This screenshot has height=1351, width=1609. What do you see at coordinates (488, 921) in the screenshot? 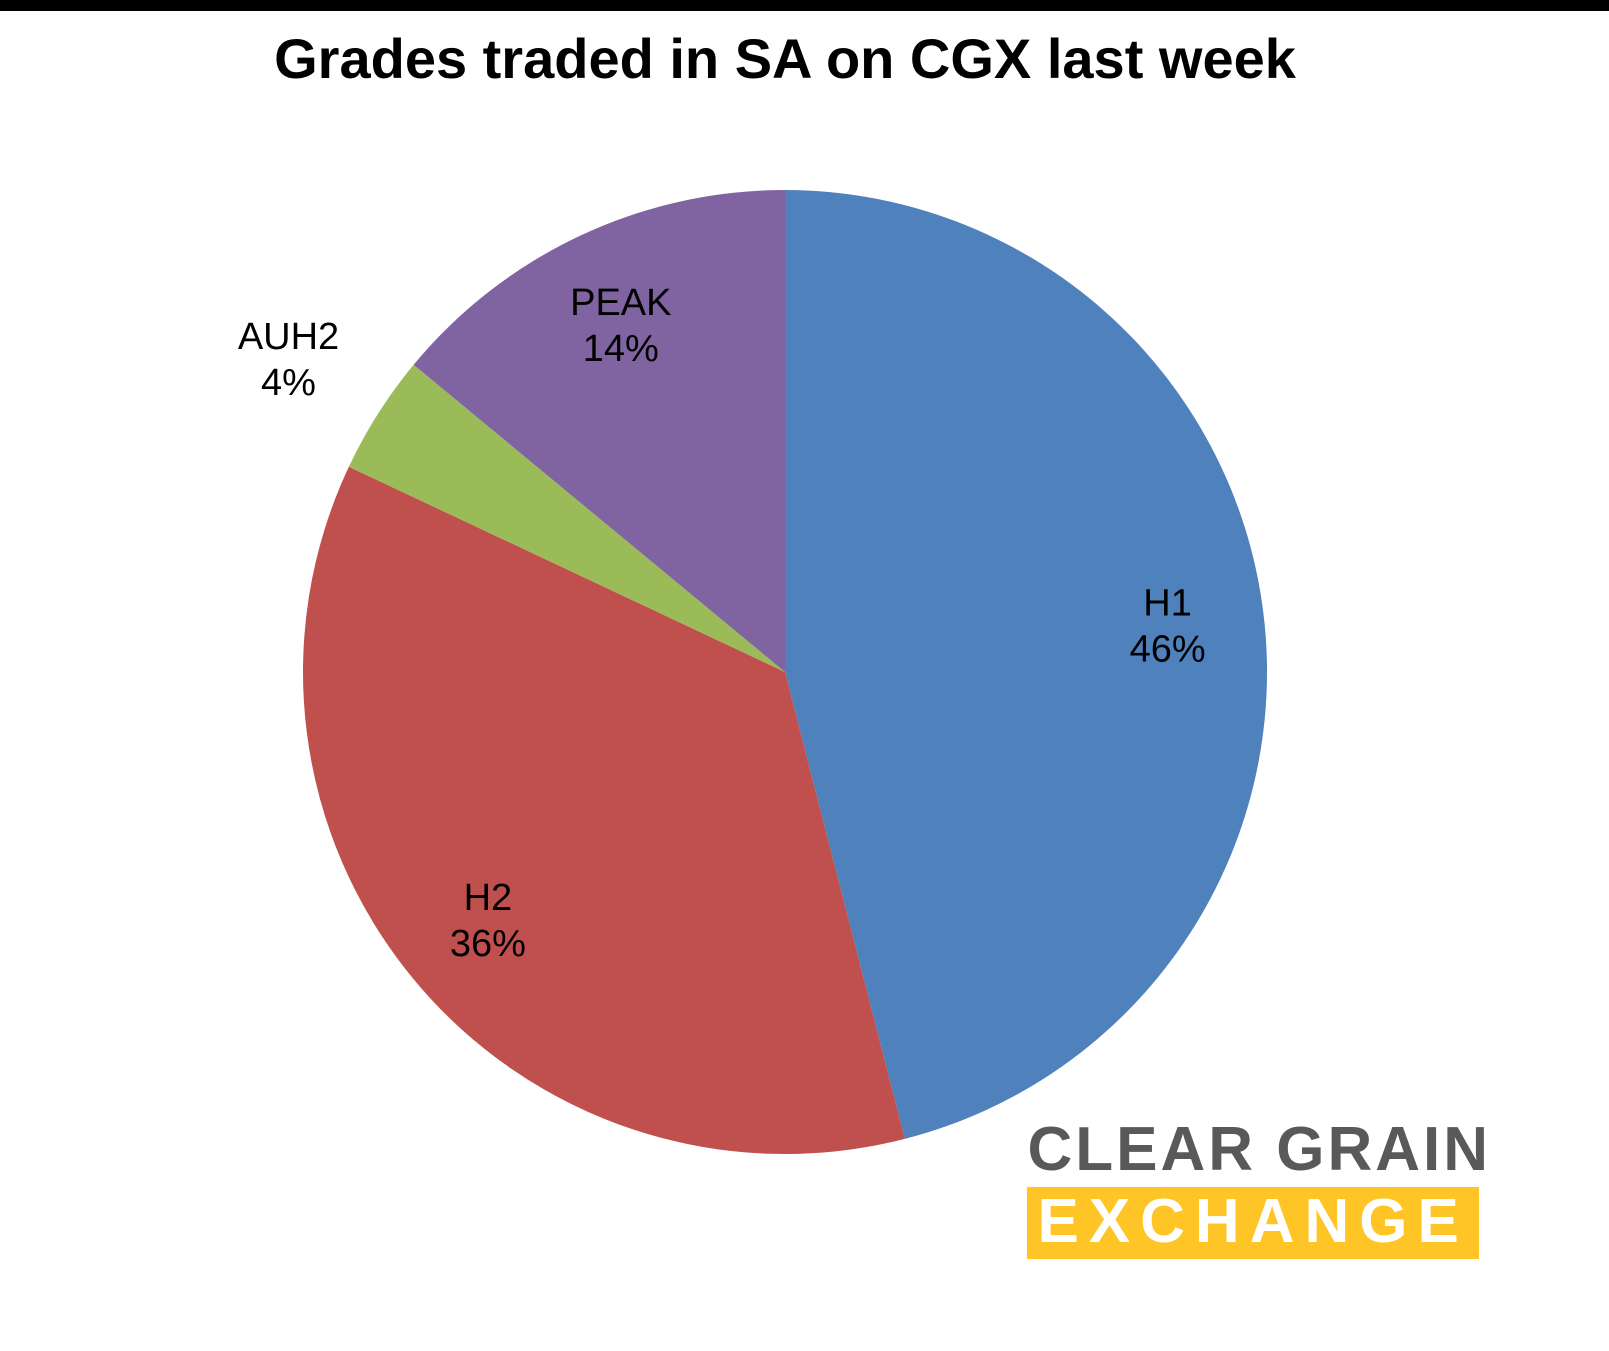
I see `pie-label-h2: H2 36%` at bounding box center [488, 921].